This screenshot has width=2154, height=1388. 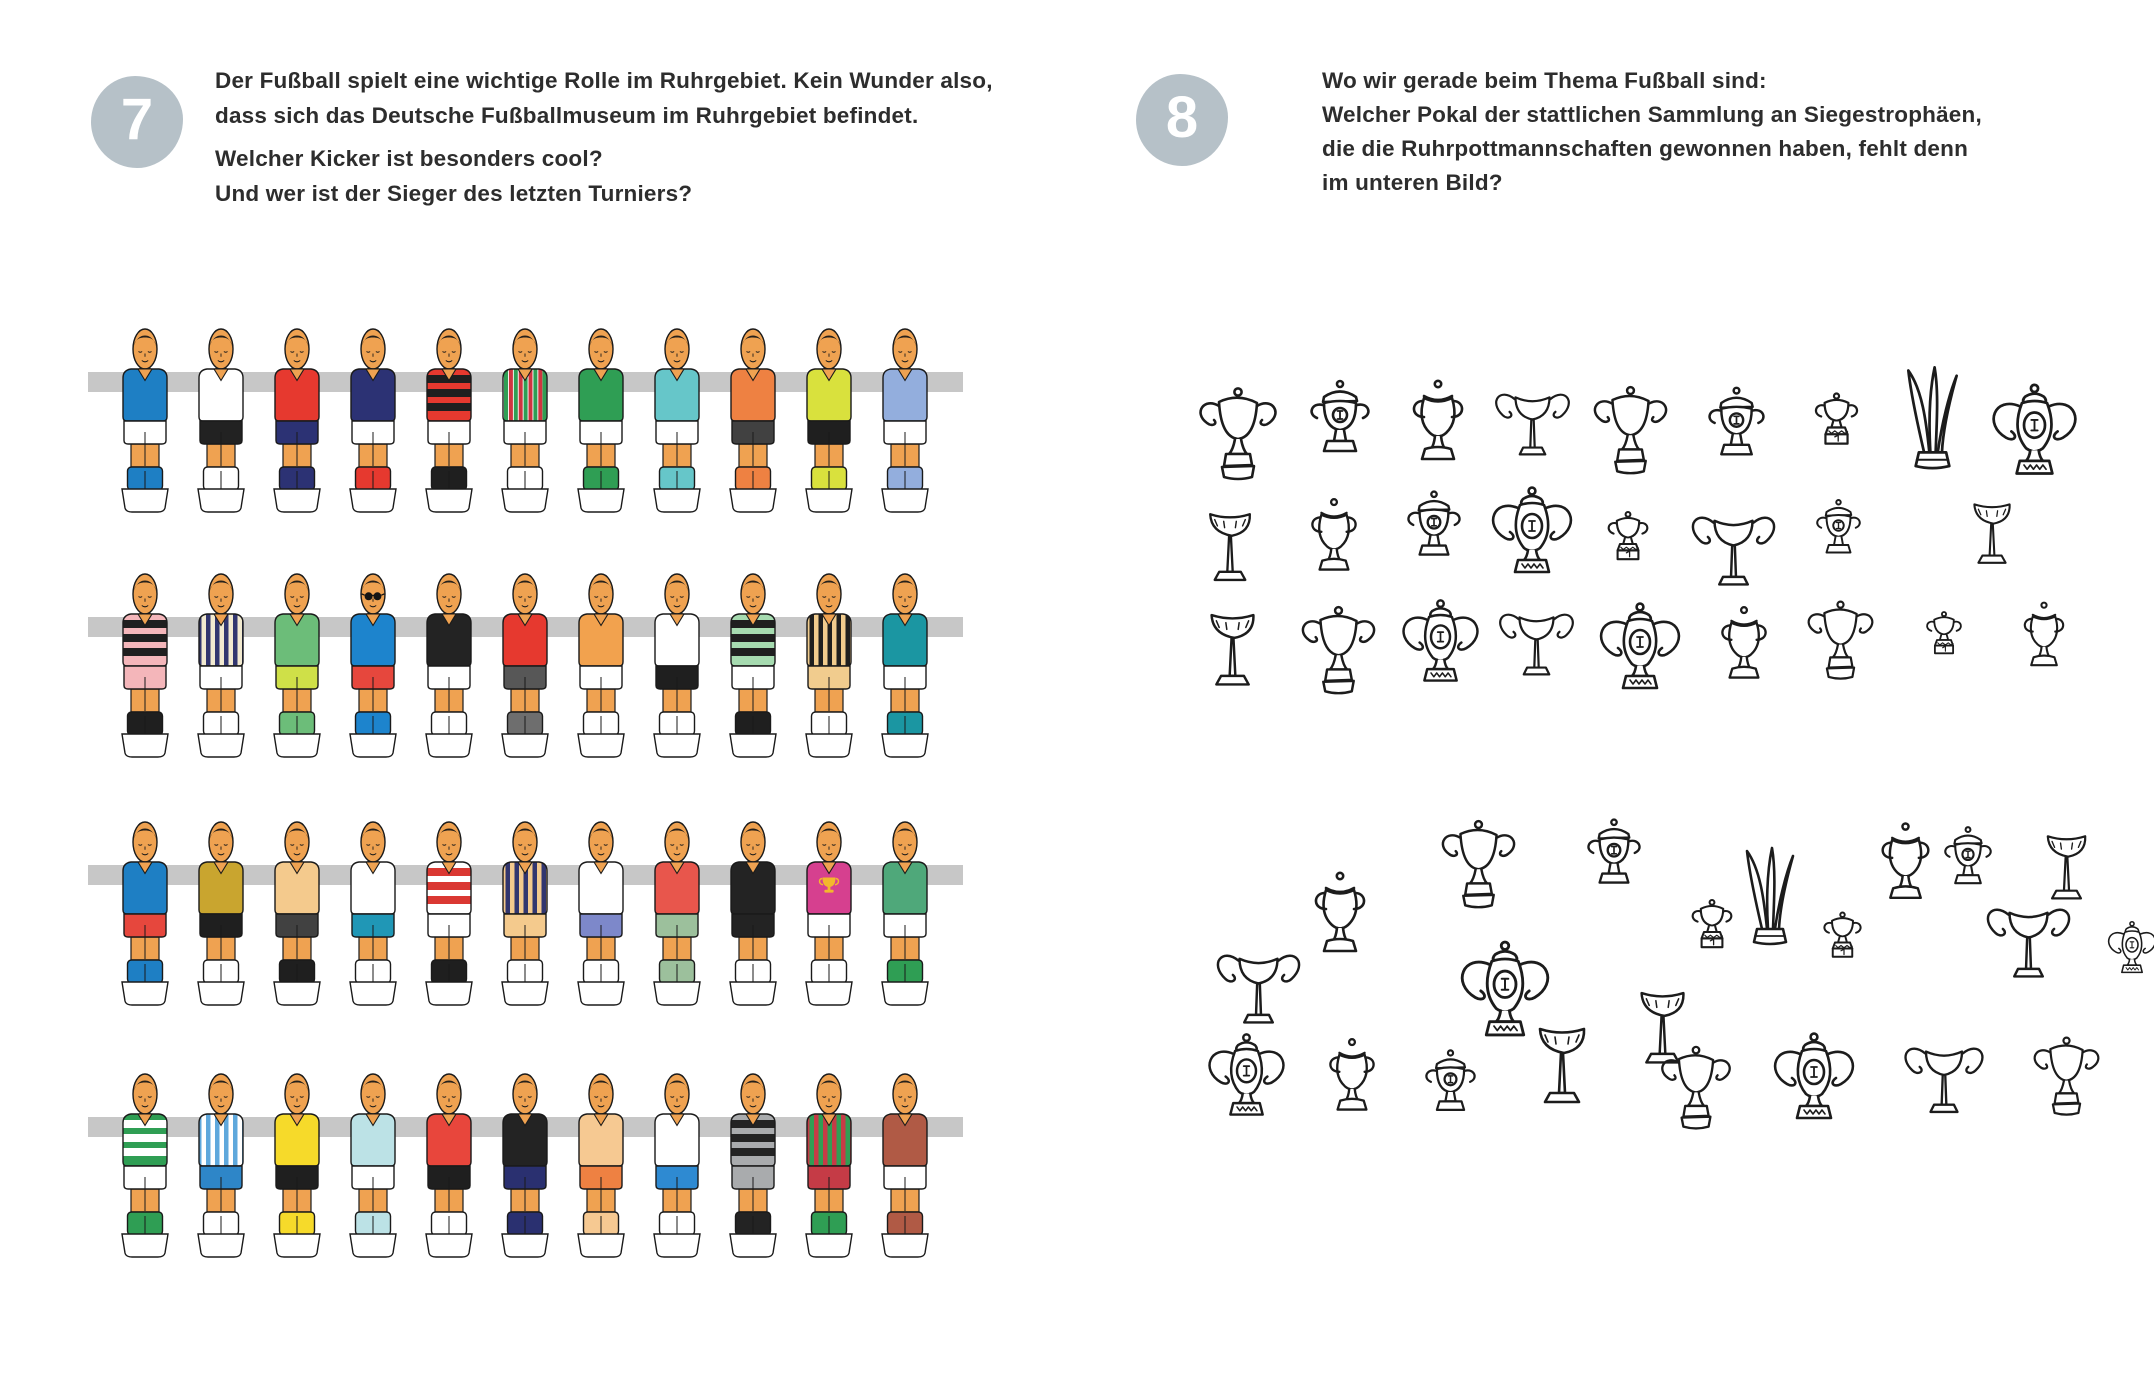 I want to click on trophy-emblem-icon, so click(x=829, y=885).